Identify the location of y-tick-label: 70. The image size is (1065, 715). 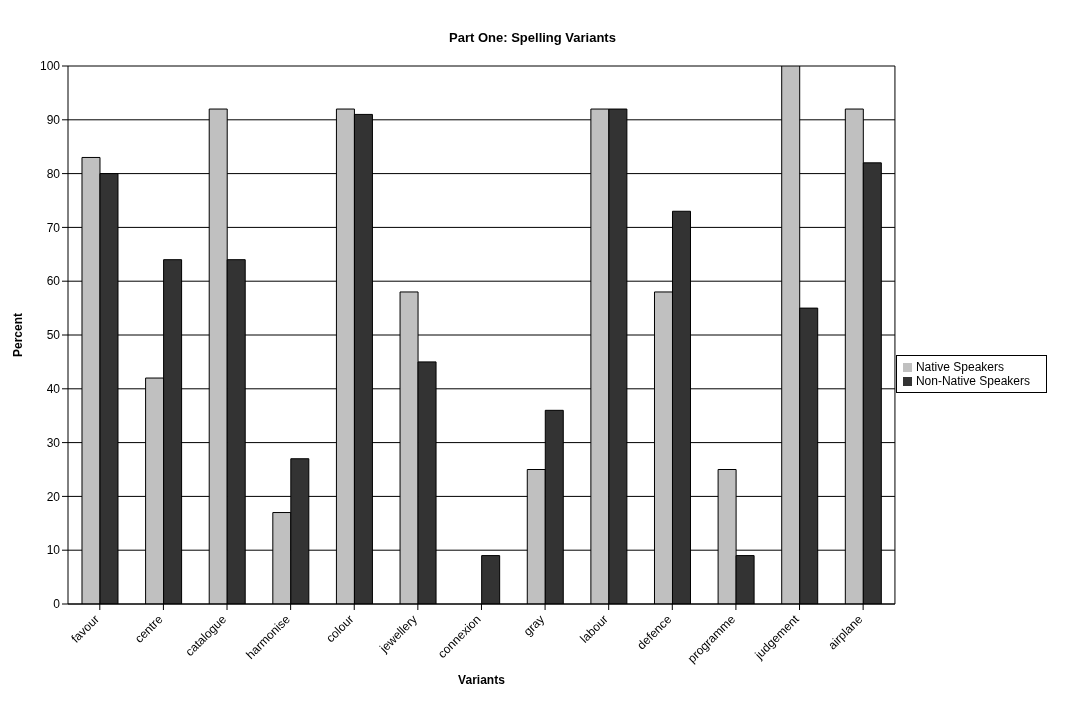
(53, 227).